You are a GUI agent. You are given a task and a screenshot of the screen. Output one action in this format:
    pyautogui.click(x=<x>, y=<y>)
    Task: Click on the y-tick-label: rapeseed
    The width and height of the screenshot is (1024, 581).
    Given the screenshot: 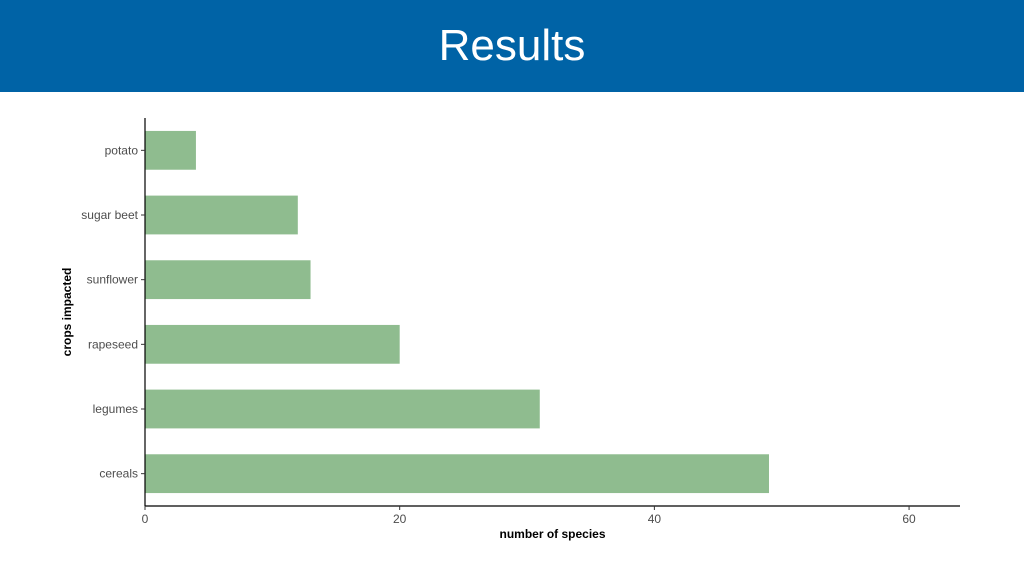 What is the action you would take?
    pyautogui.click(x=113, y=344)
    